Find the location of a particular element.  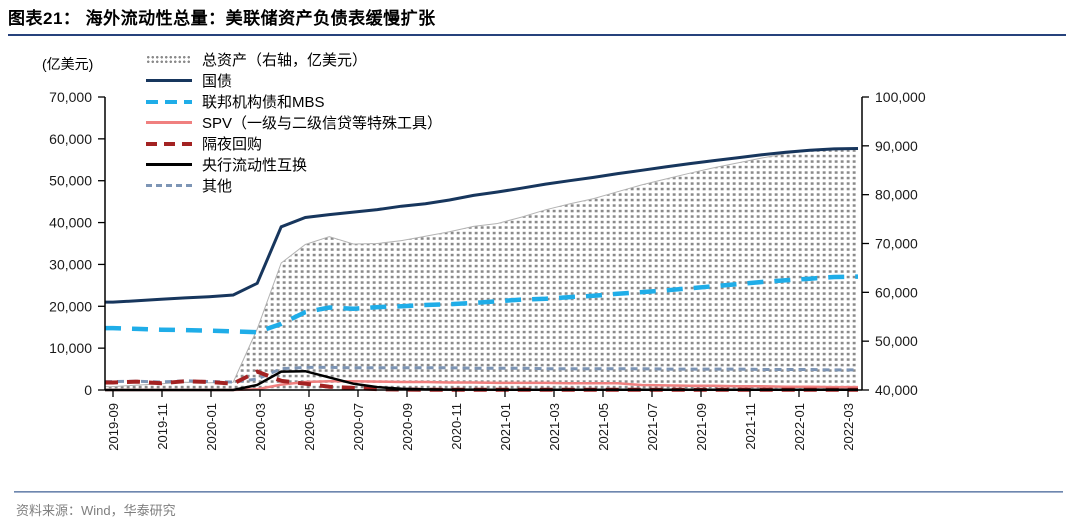

svg-text: 2019-11 is located at coordinates (162, 426).